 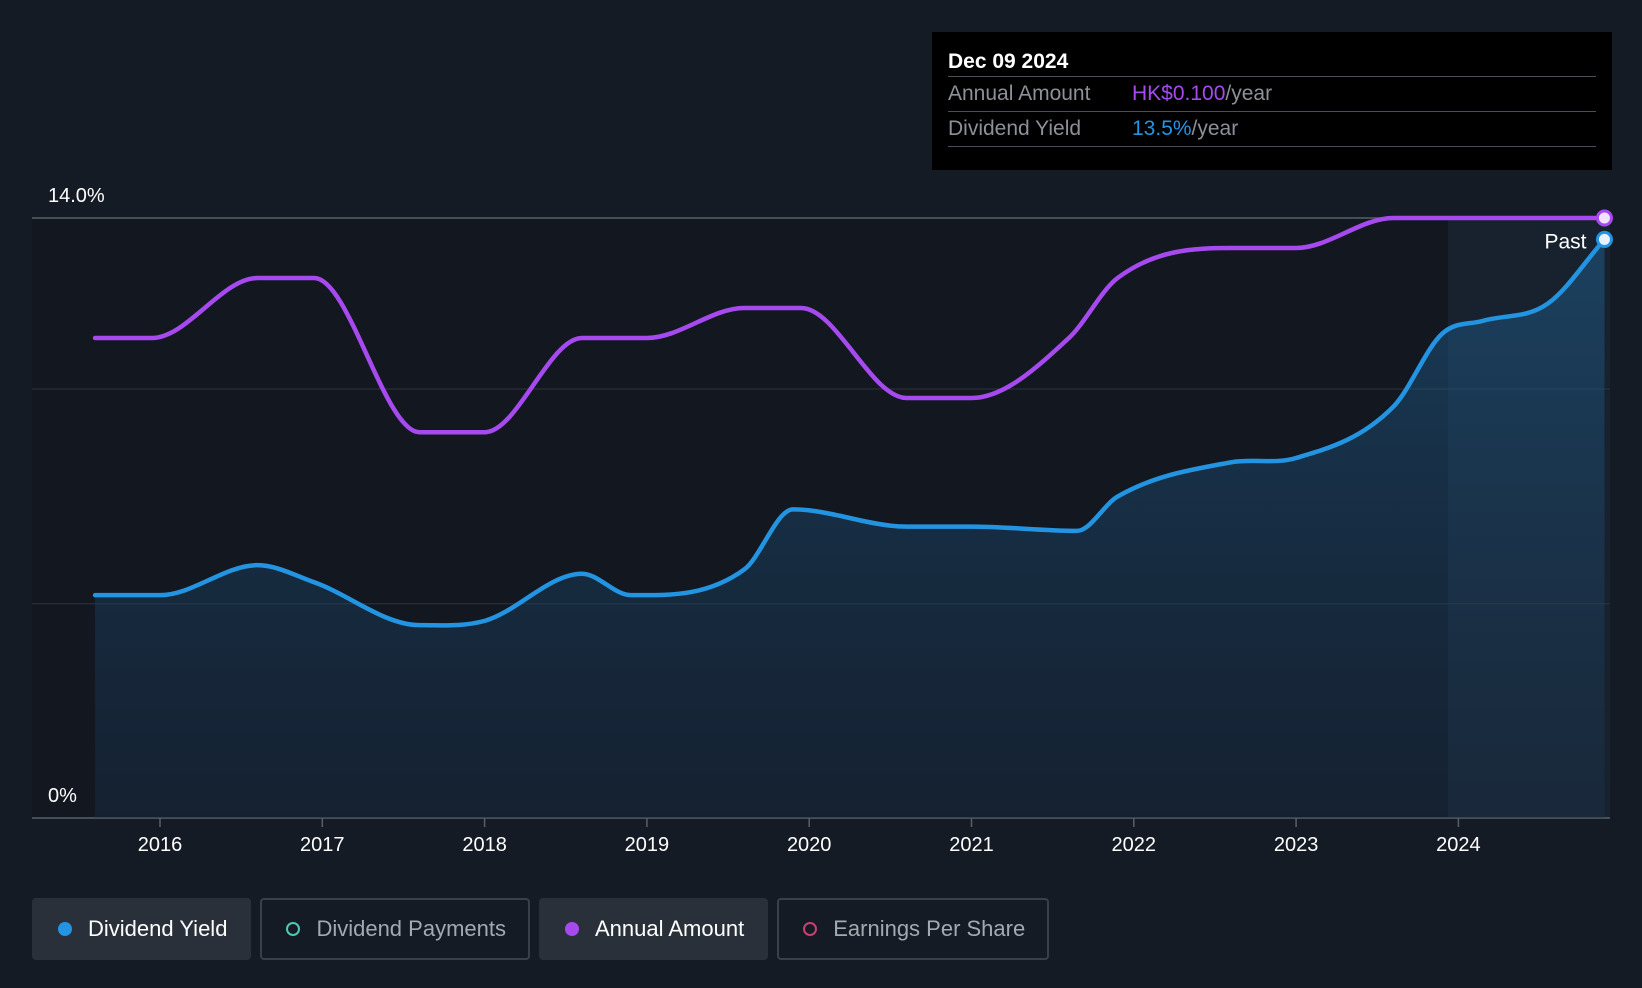 I want to click on y-tick-label: 0%, so click(x=62, y=796).